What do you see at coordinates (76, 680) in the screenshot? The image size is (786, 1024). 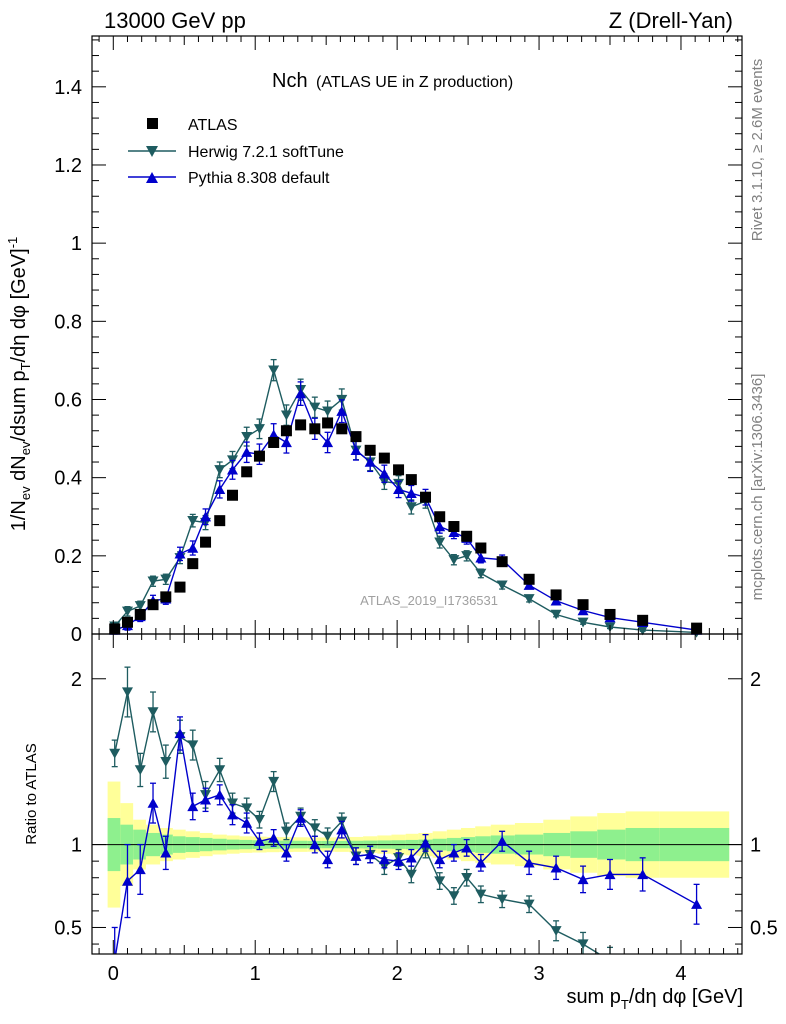 I see `ratio-tick-label-left: 2` at bounding box center [76, 680].